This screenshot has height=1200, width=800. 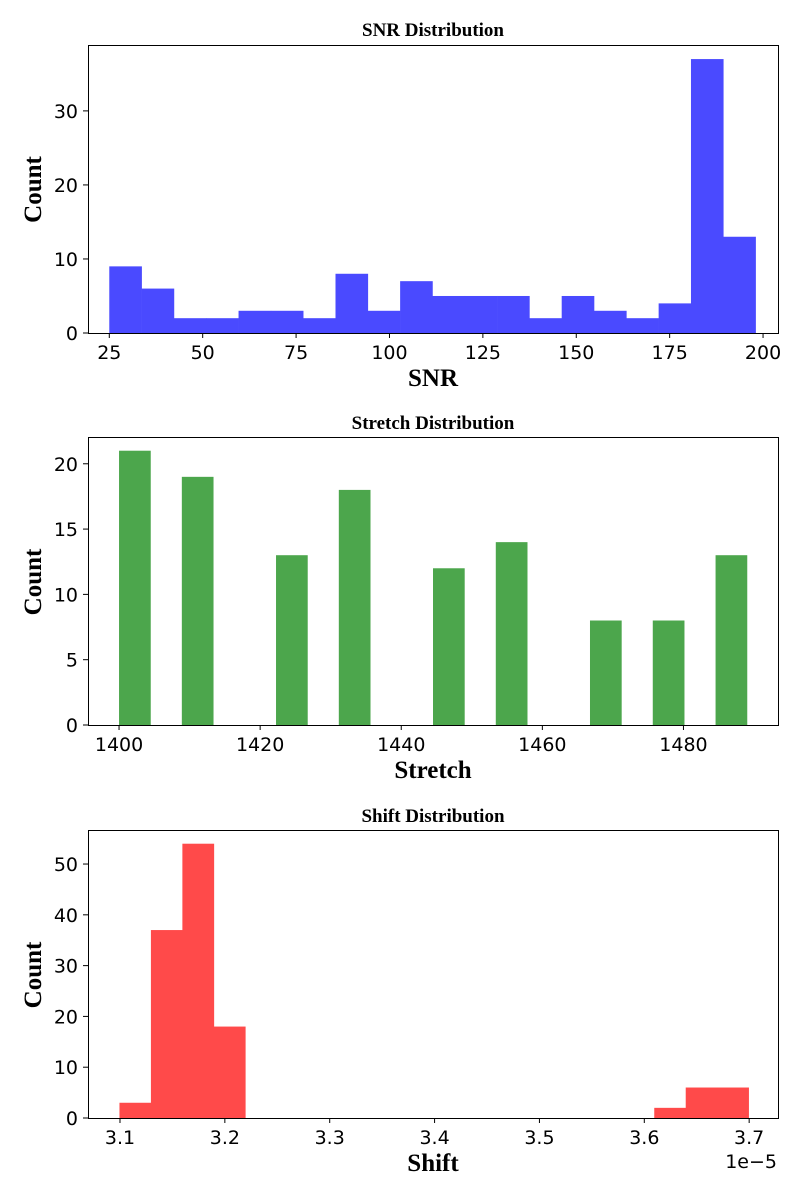 I want to click on x-tick-label: 3.7, so click(x=749, y=1138).